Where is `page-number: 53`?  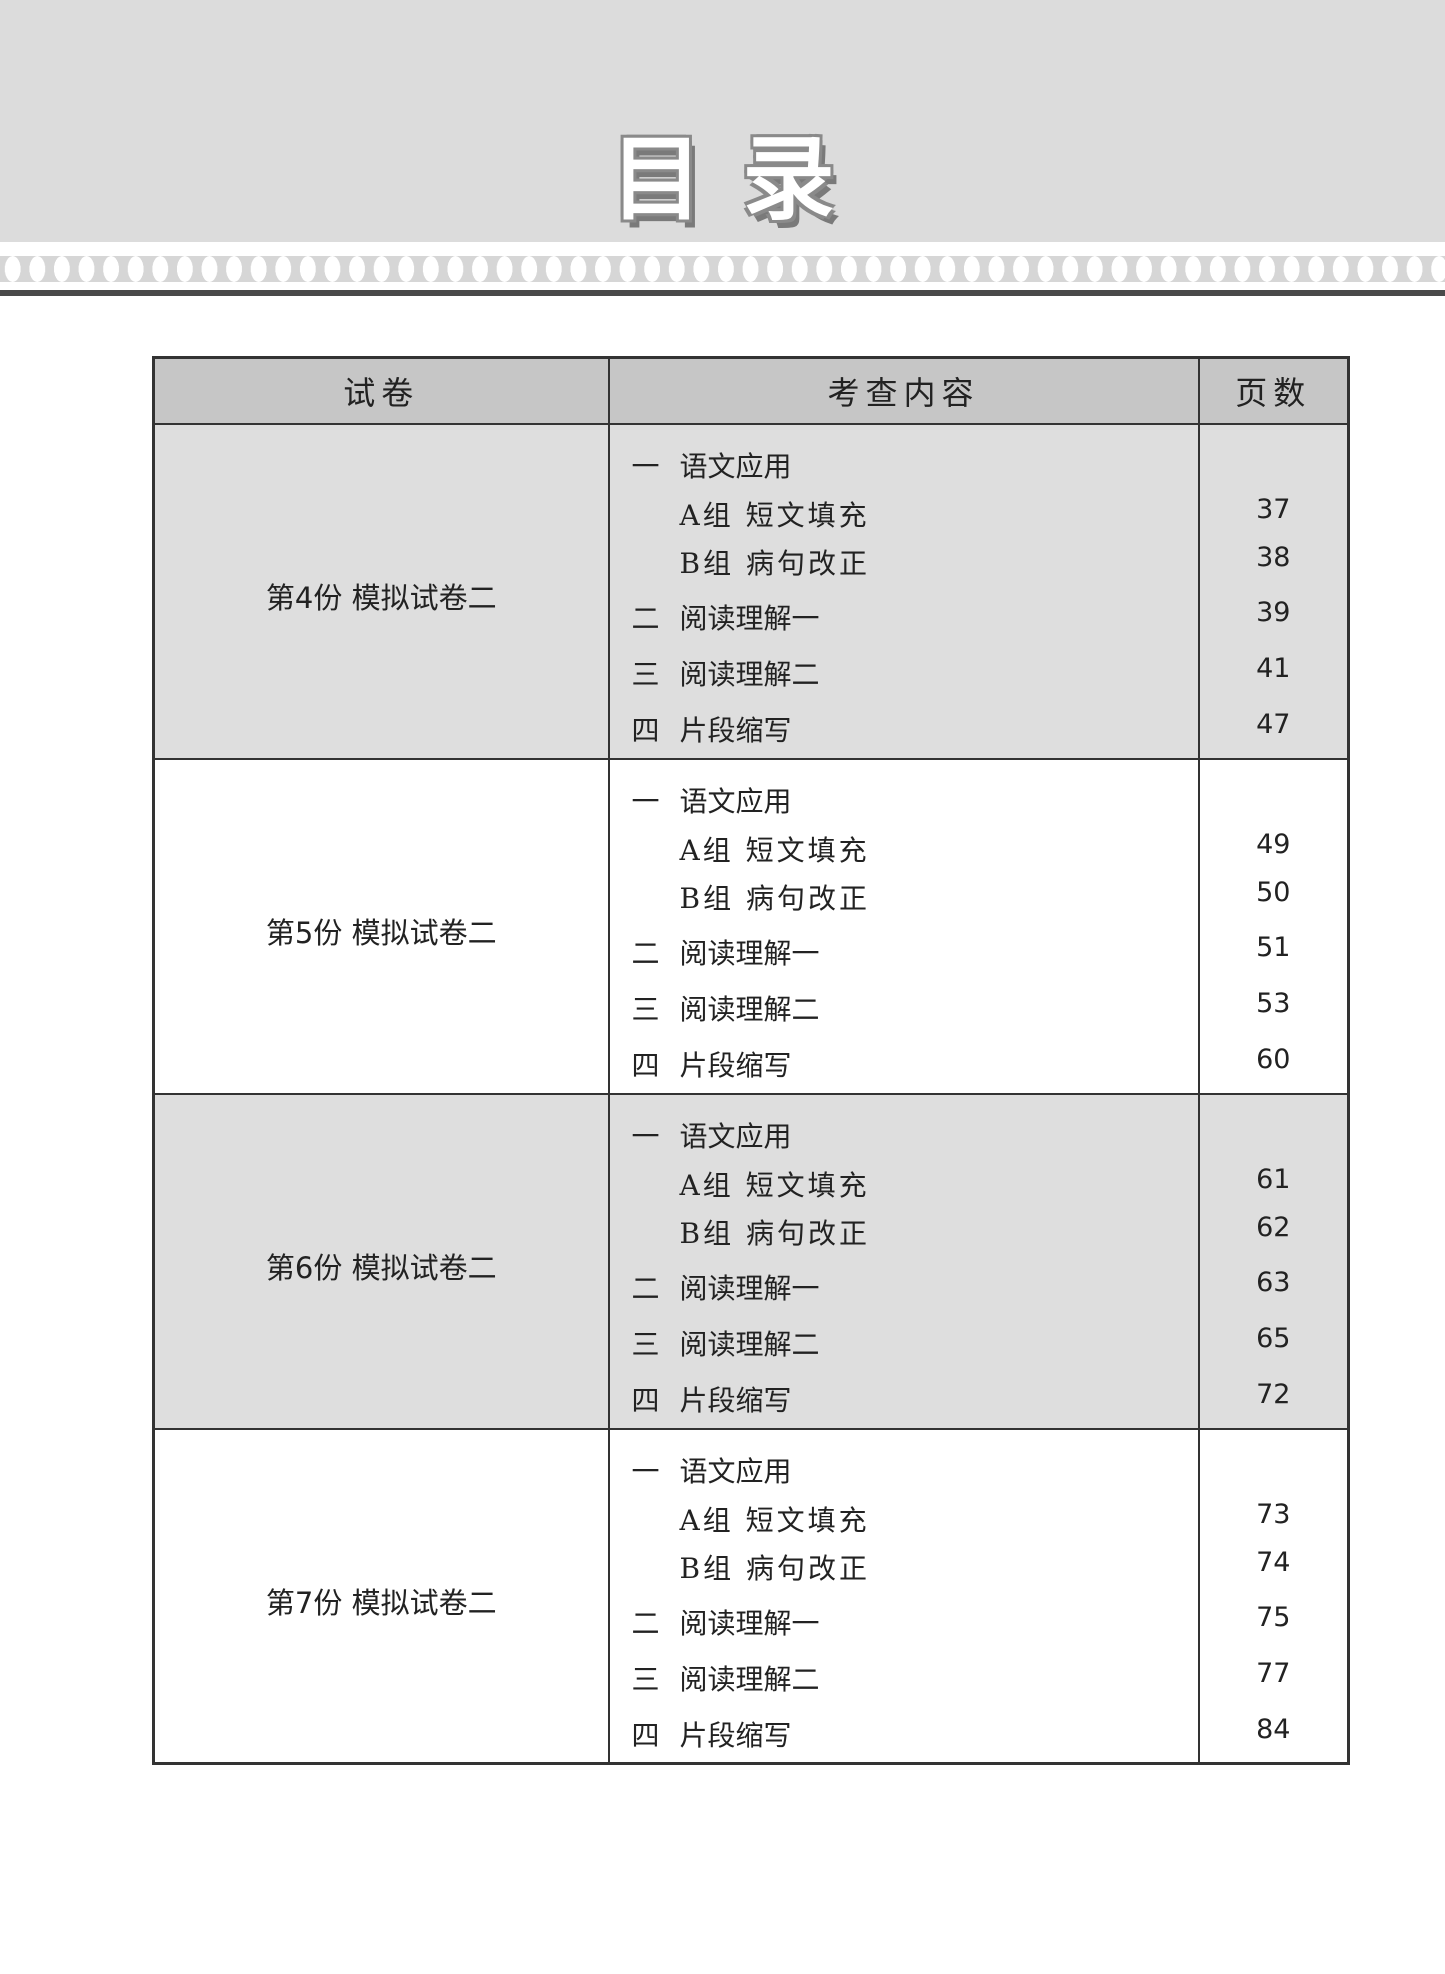
page-number: 53 is located at coordinates (1273, 1003).